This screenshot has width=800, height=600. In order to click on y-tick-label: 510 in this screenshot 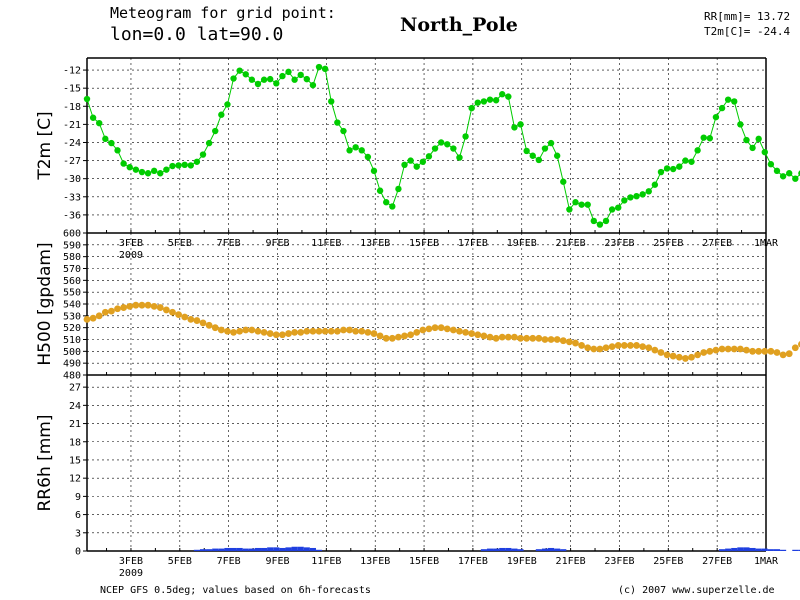, I will do `click(72, 340)`.